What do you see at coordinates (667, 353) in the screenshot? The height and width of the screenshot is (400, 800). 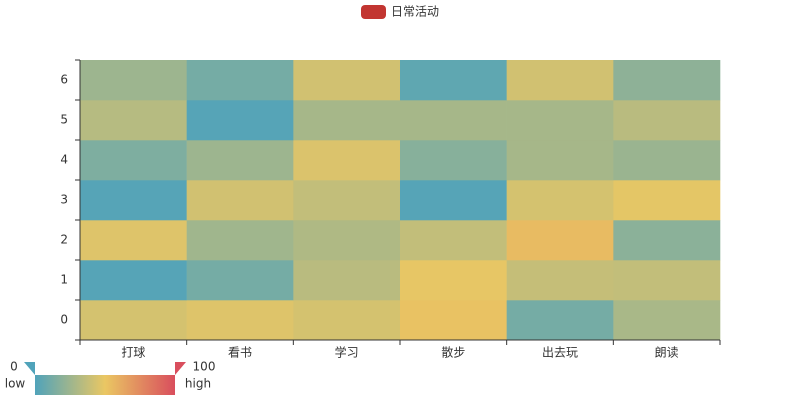 I see `x-tick-label: 朗读` at bounding box center [667, 353].